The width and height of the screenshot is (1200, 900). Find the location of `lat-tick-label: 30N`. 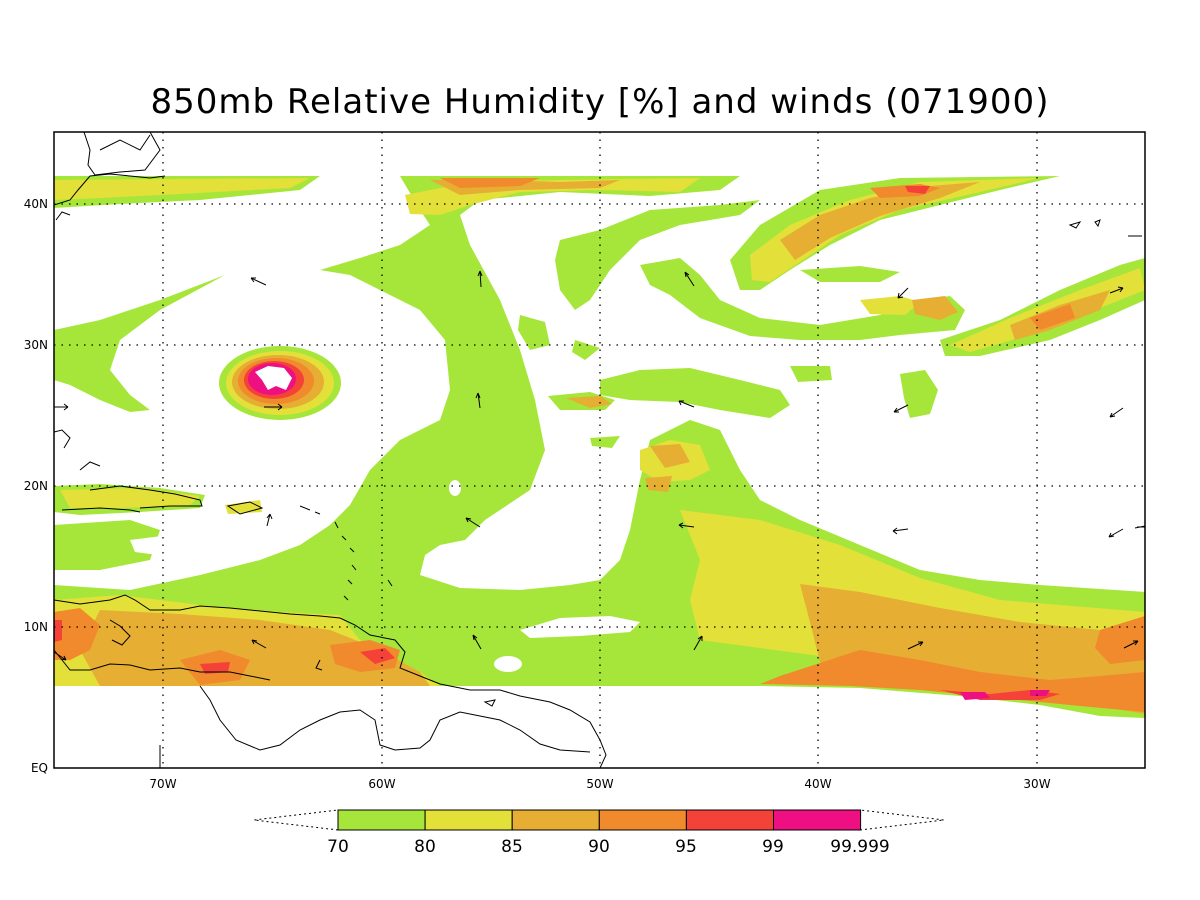

lat-tick-label: 30N is located at coordinates (36, 345).